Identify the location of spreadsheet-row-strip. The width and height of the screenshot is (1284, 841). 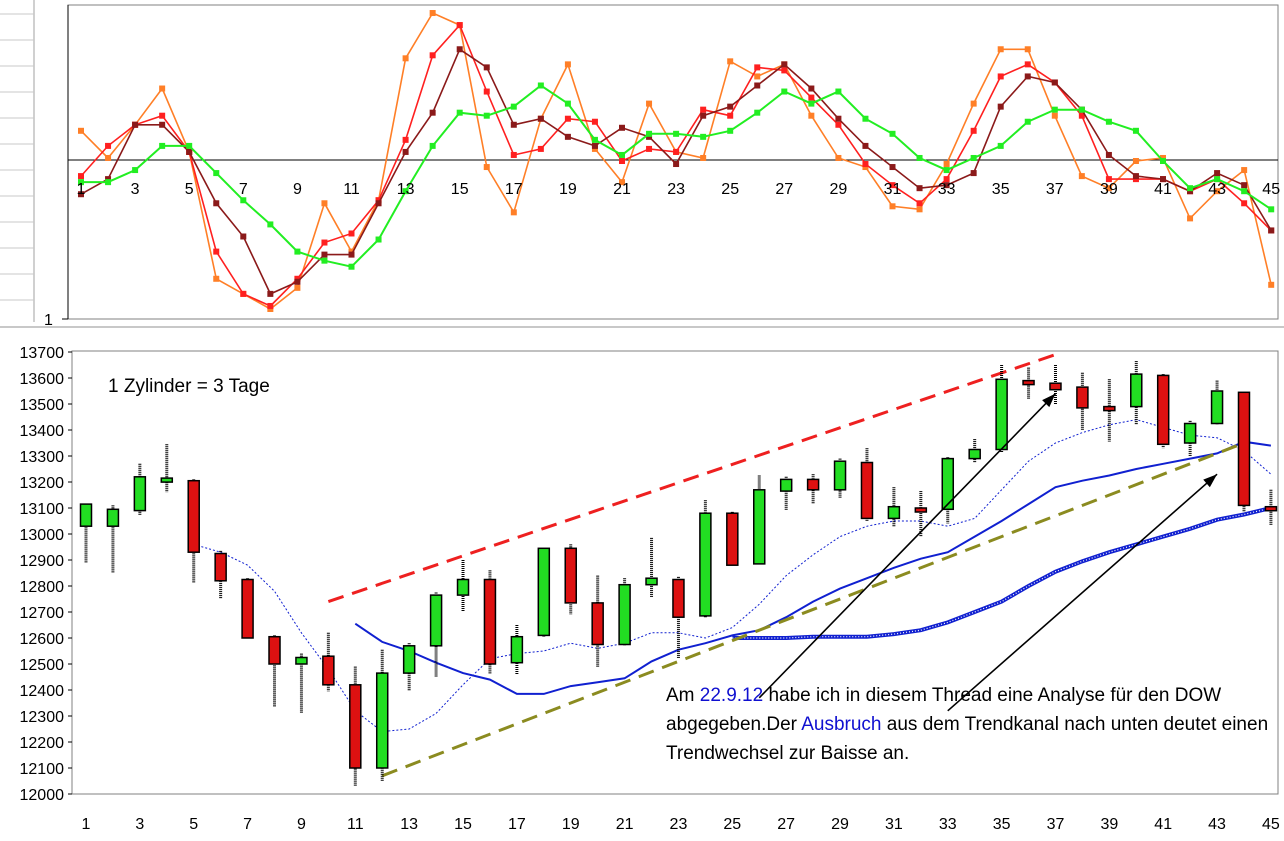
(17, 161).